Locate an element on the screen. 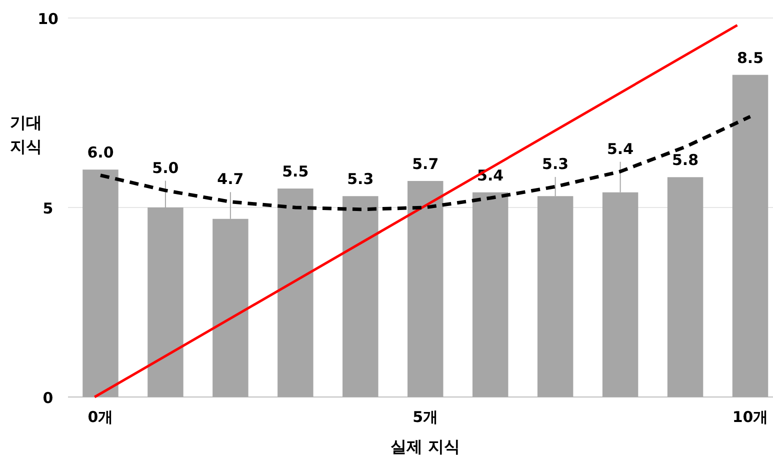 The image size is (773, 455). data-label: 5.7 is located at coordinates (425, 163).